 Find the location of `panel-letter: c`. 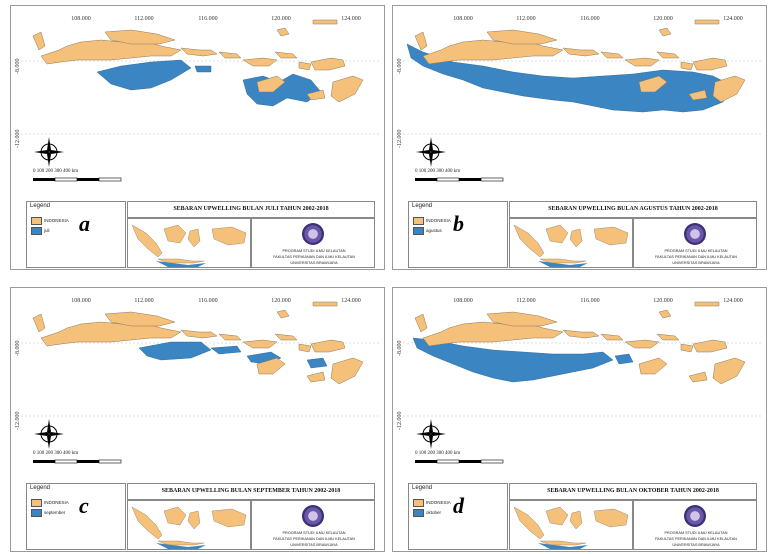

panel-letter: c is located at coordinates (84, 505).